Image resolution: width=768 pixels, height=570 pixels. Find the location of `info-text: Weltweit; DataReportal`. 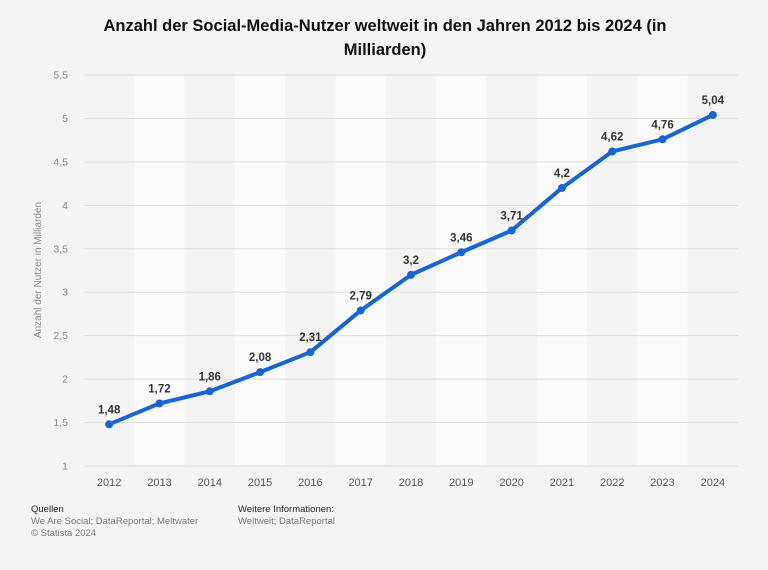

info-text: Weltweit; DataReportal is located at coordinates (286, 521).